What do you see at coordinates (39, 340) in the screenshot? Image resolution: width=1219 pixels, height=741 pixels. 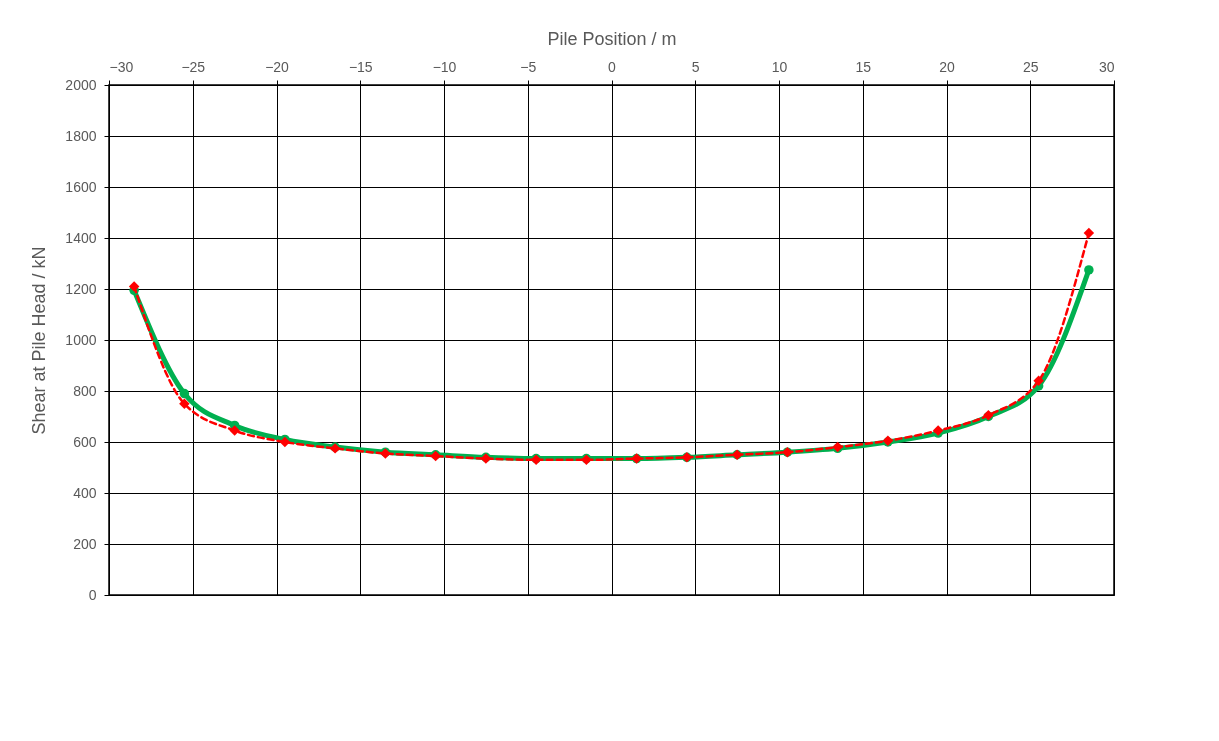 I see `y-axis-title: Shear at Pile Head / kN` at bounding box center [39, 340].